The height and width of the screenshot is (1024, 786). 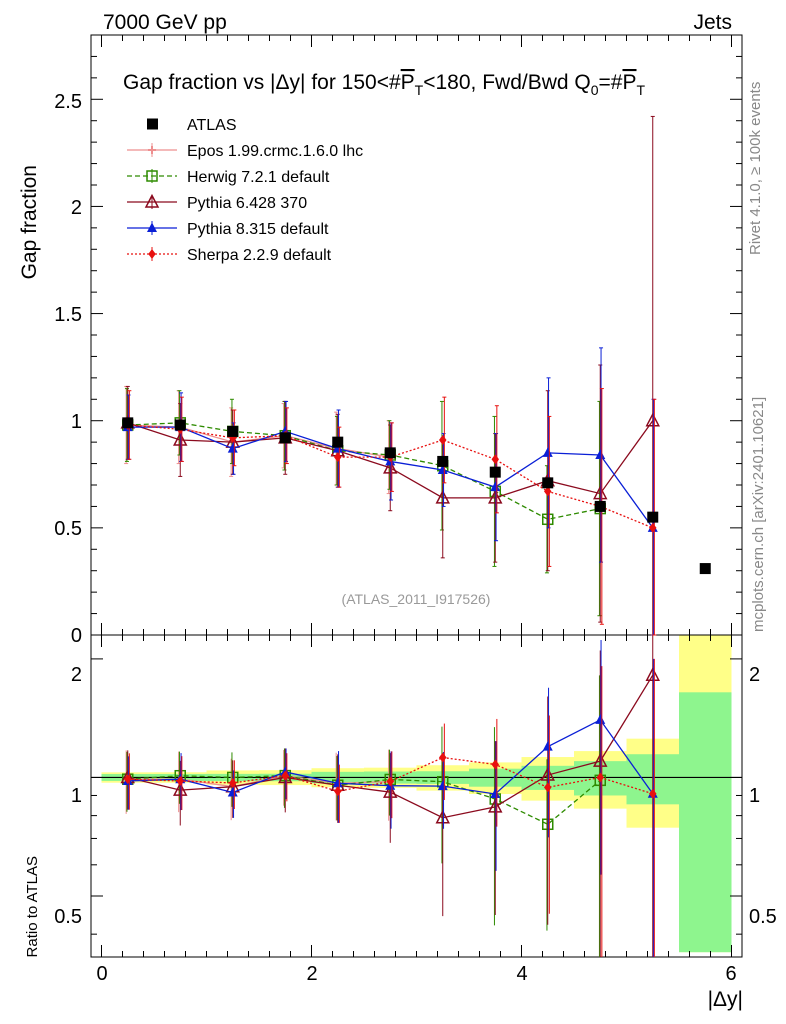 I want to click on y-tick-label: 2.5, so click(x=68, y=102).